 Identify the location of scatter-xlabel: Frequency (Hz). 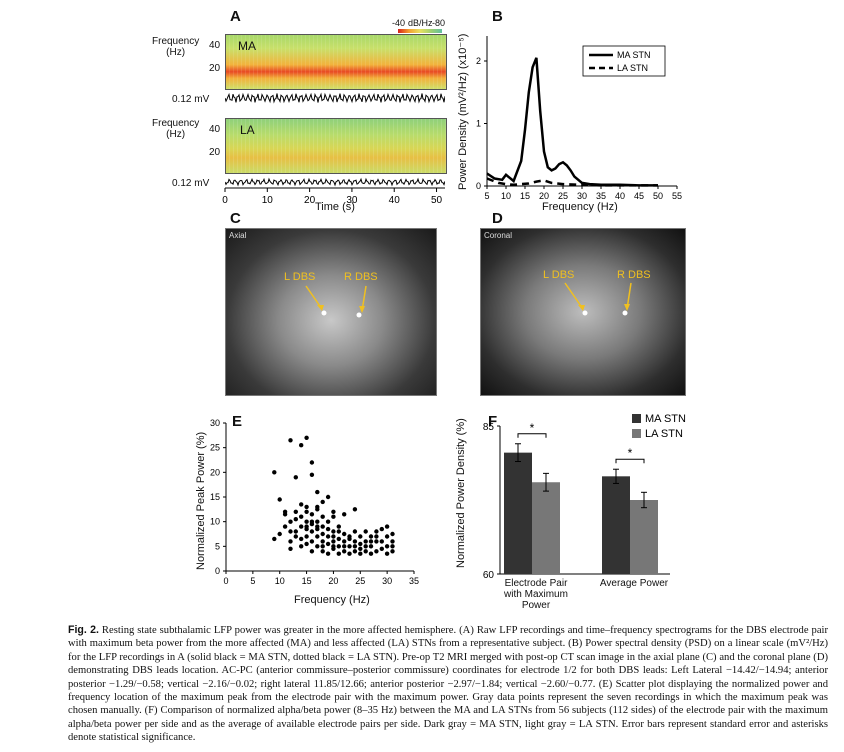
(332, 600).